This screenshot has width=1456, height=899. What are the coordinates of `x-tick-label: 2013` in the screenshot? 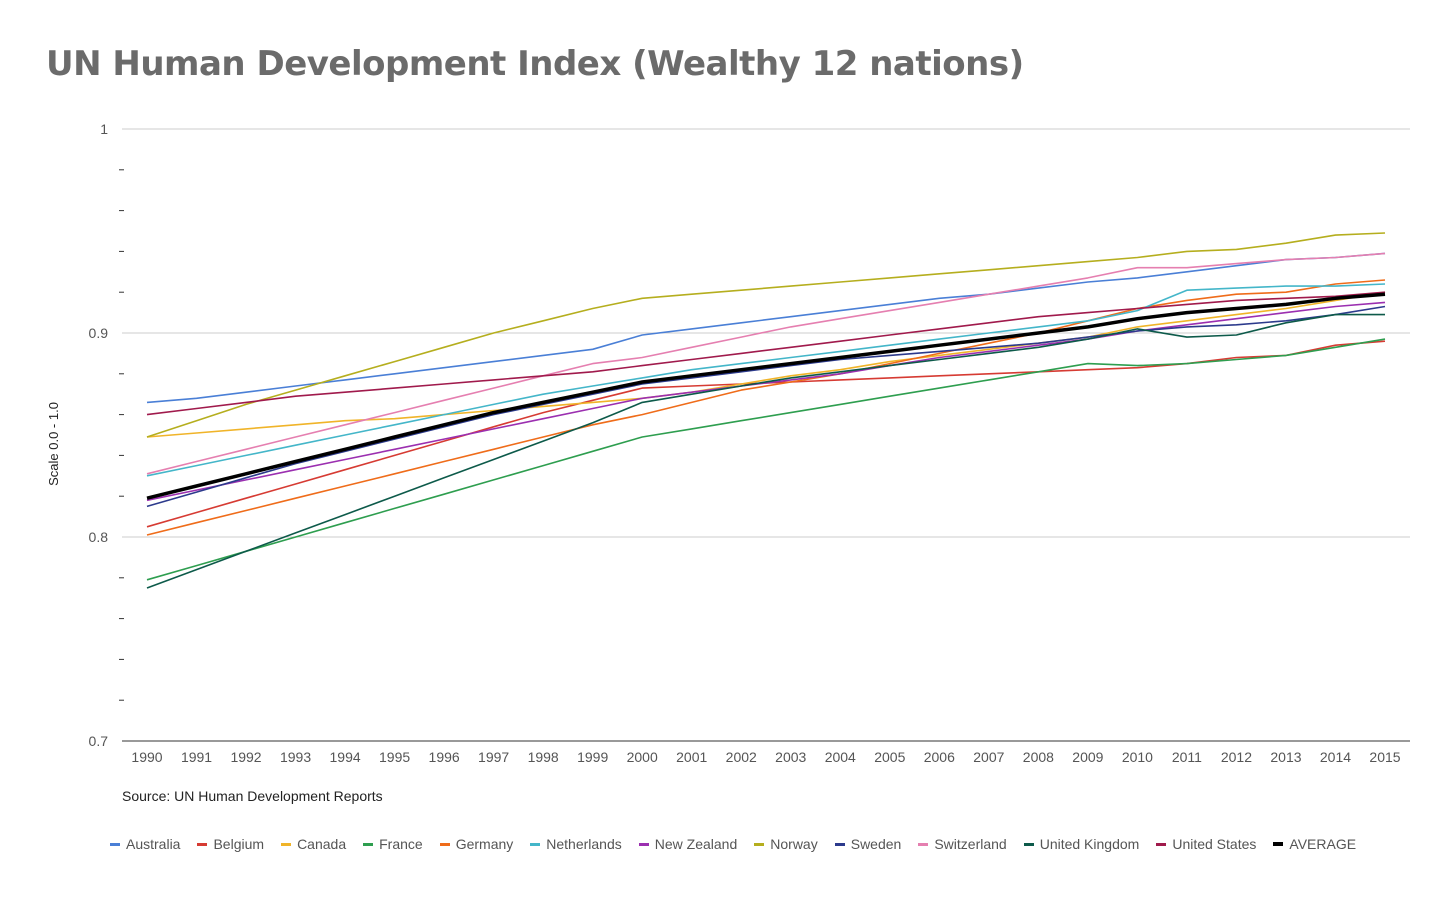 It's located at (1285, 757).